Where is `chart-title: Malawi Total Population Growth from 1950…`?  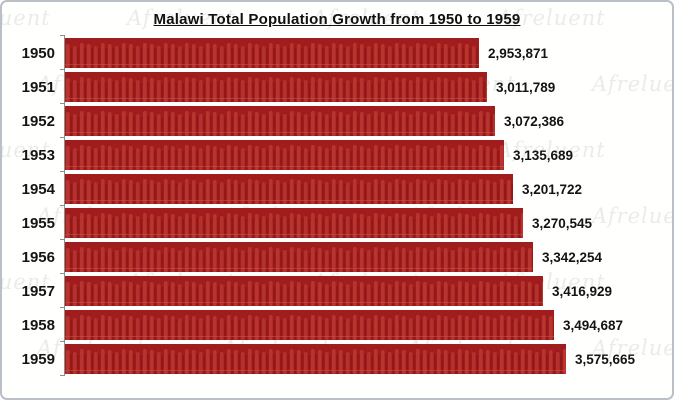 chart-title: Malawi Total Population Growth from 1950… is located at coordinates (337, 19).